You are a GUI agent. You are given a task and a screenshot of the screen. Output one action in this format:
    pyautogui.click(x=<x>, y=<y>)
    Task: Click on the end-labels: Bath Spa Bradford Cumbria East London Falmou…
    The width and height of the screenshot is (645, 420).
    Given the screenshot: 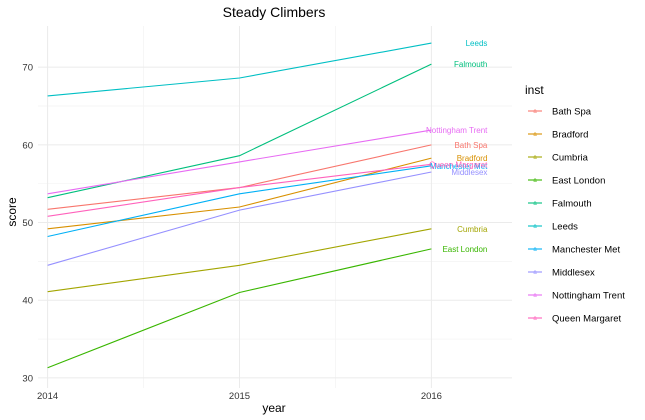 What is the action you would take?
    pyautogui.click(x=457, y=146)
    